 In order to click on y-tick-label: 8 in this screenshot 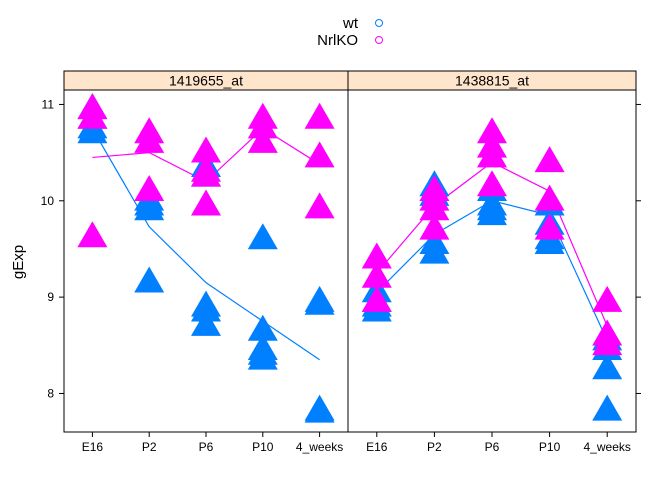, I will do `click(50, 393)`.